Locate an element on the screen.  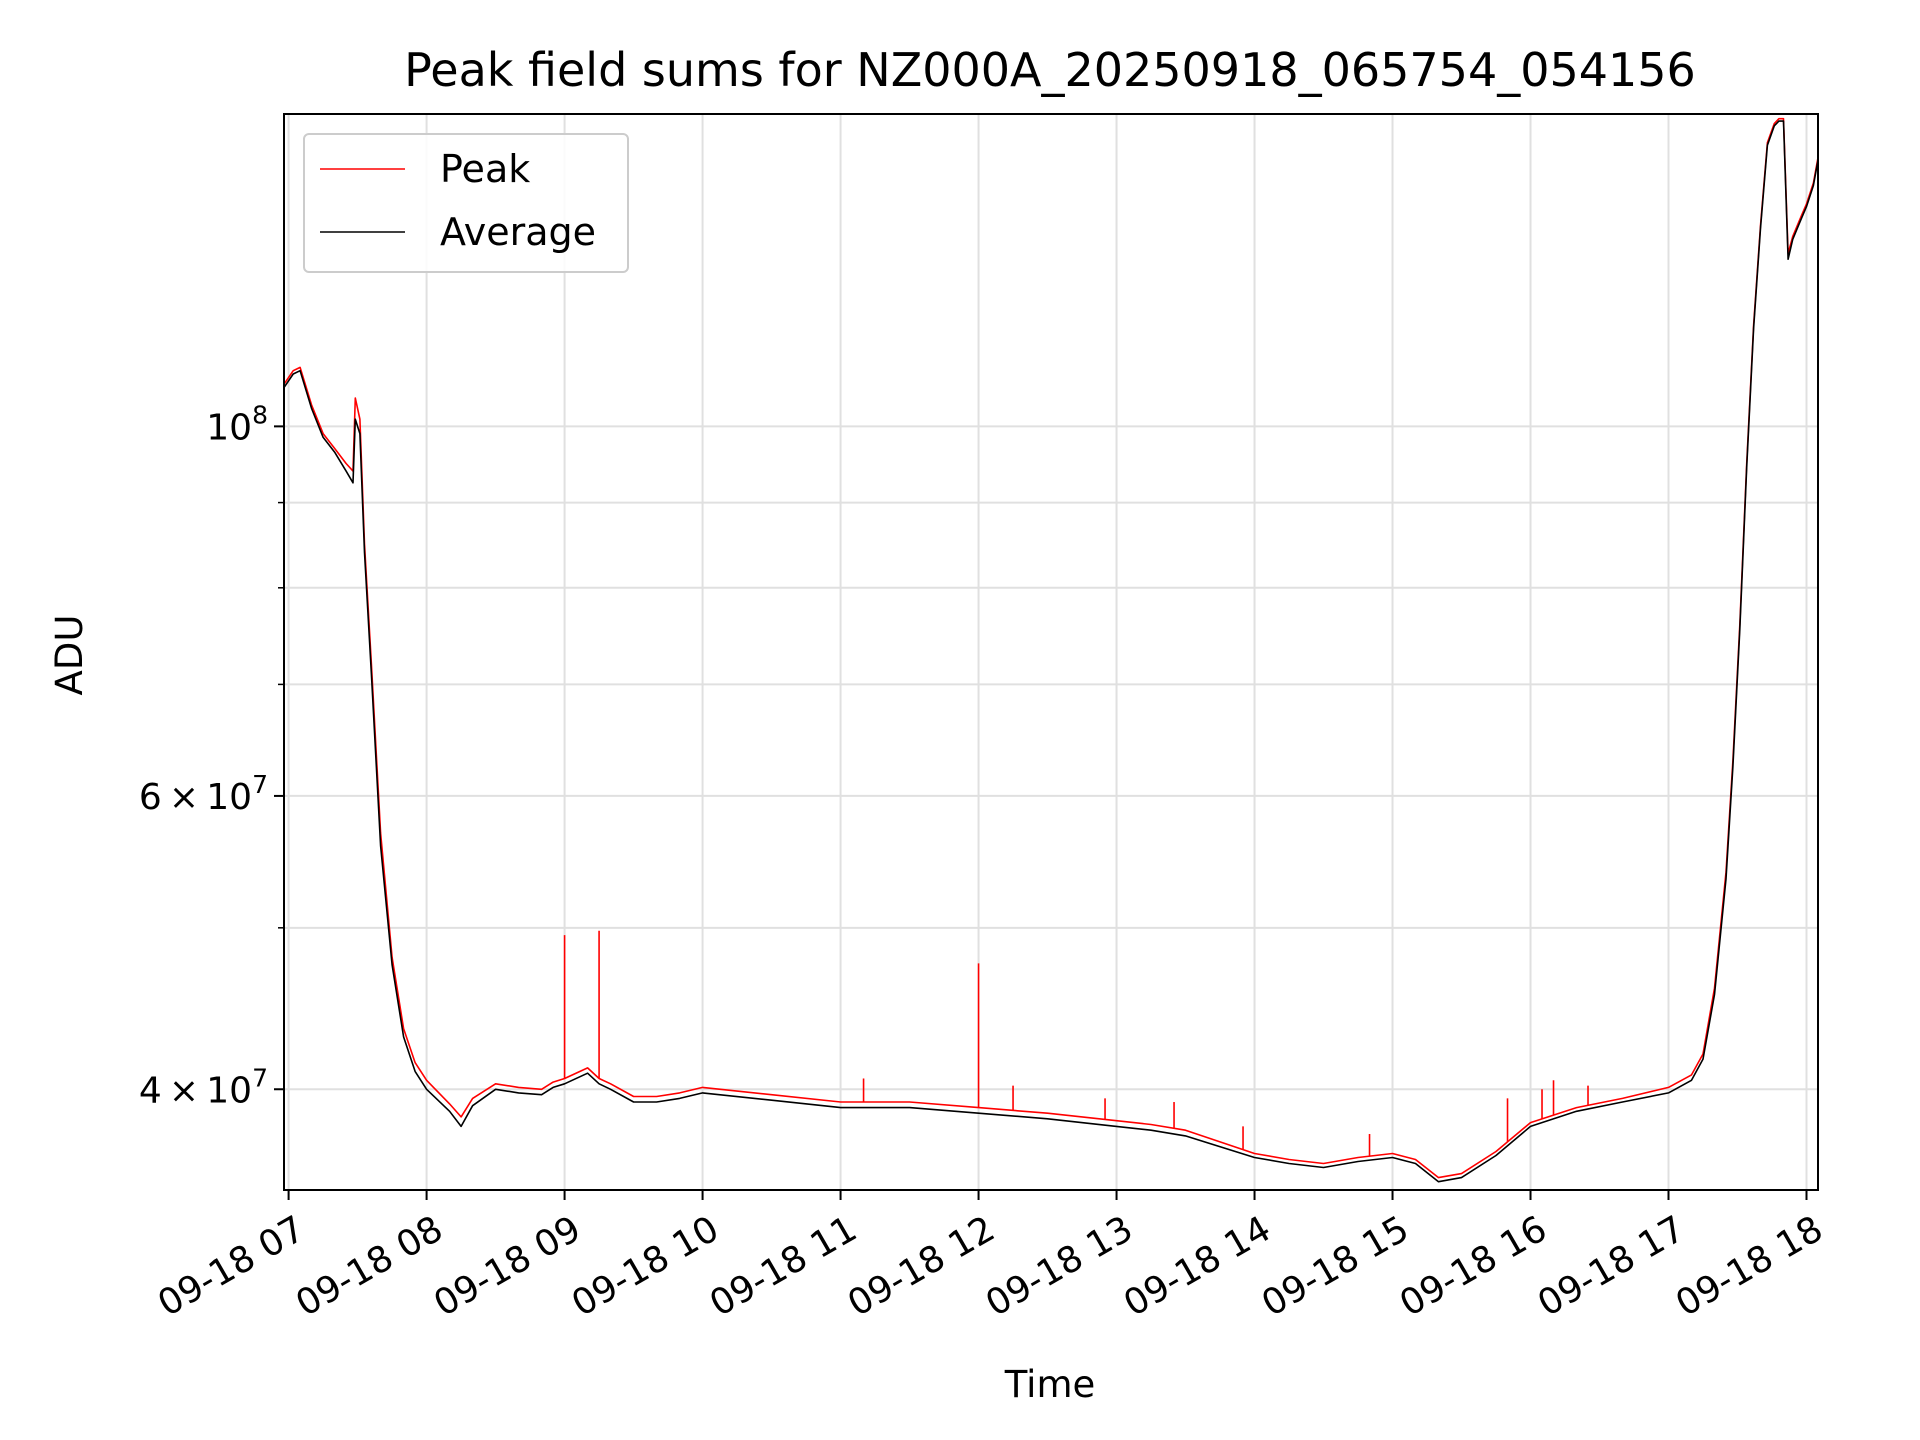
y-tick-label: 4 × 10⁷ is located at coordinates (203, 1087).